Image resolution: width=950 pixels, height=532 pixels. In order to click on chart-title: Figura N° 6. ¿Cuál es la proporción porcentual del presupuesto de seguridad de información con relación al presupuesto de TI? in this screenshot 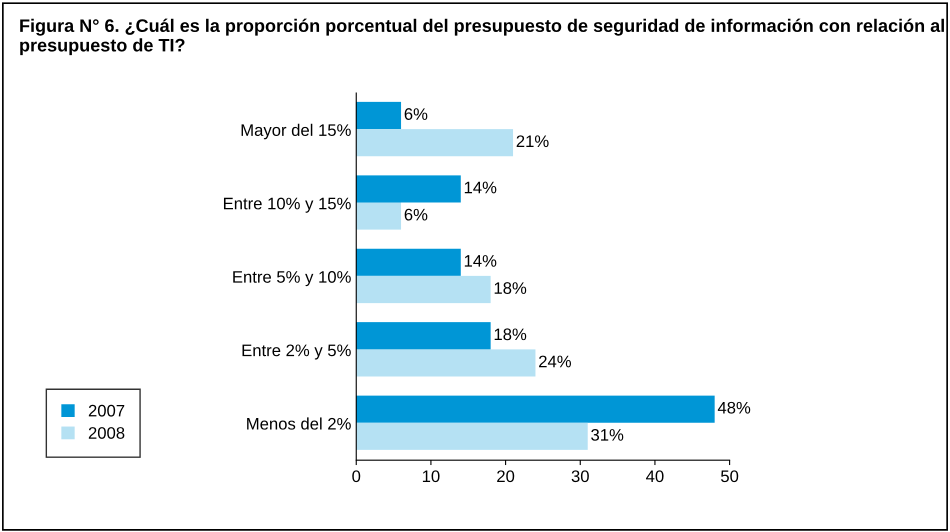, I will do `click(482, 37)`.